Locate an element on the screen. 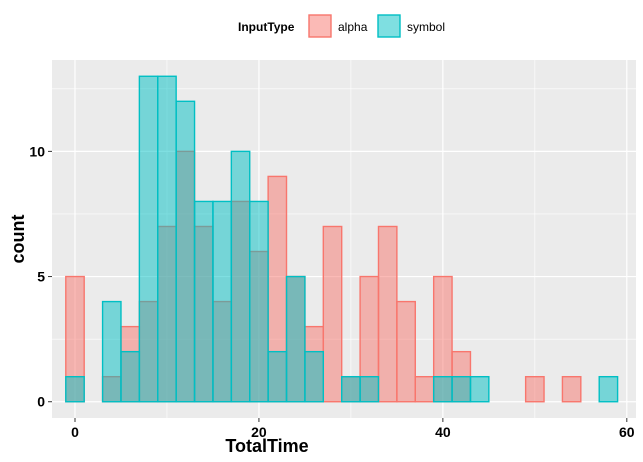 The width and height of the screenshot is (643, 462). legend-label-alpha: alpha is located at coordinates (353, 27).